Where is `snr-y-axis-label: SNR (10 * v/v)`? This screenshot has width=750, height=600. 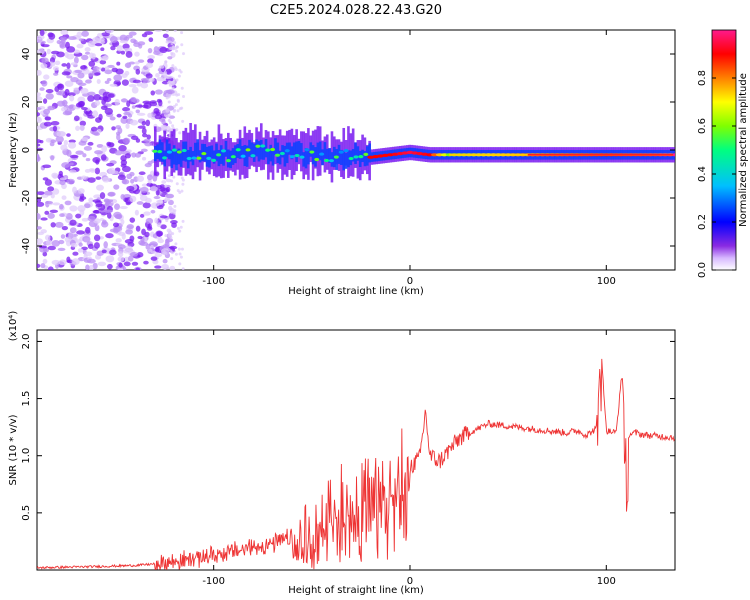 snr-y-axis-label: SNR (10 * v/v) is located at coordinates (13, 449).